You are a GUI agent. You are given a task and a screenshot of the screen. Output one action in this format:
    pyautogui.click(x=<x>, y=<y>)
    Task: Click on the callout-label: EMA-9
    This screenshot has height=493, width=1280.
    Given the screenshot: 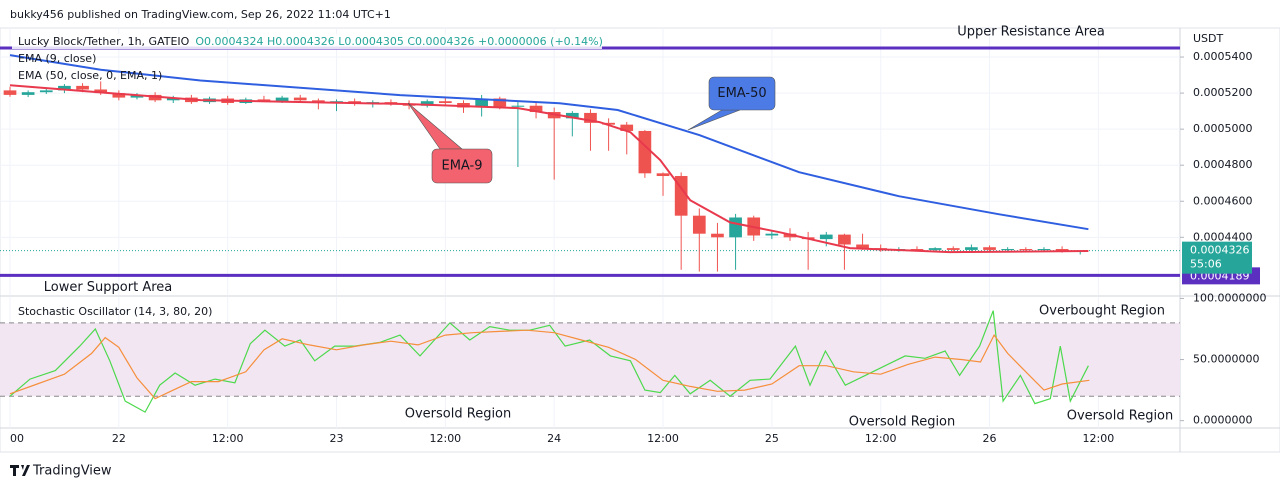 What is the action you would take?
    pyautogui.click(x=462, y=166)
    